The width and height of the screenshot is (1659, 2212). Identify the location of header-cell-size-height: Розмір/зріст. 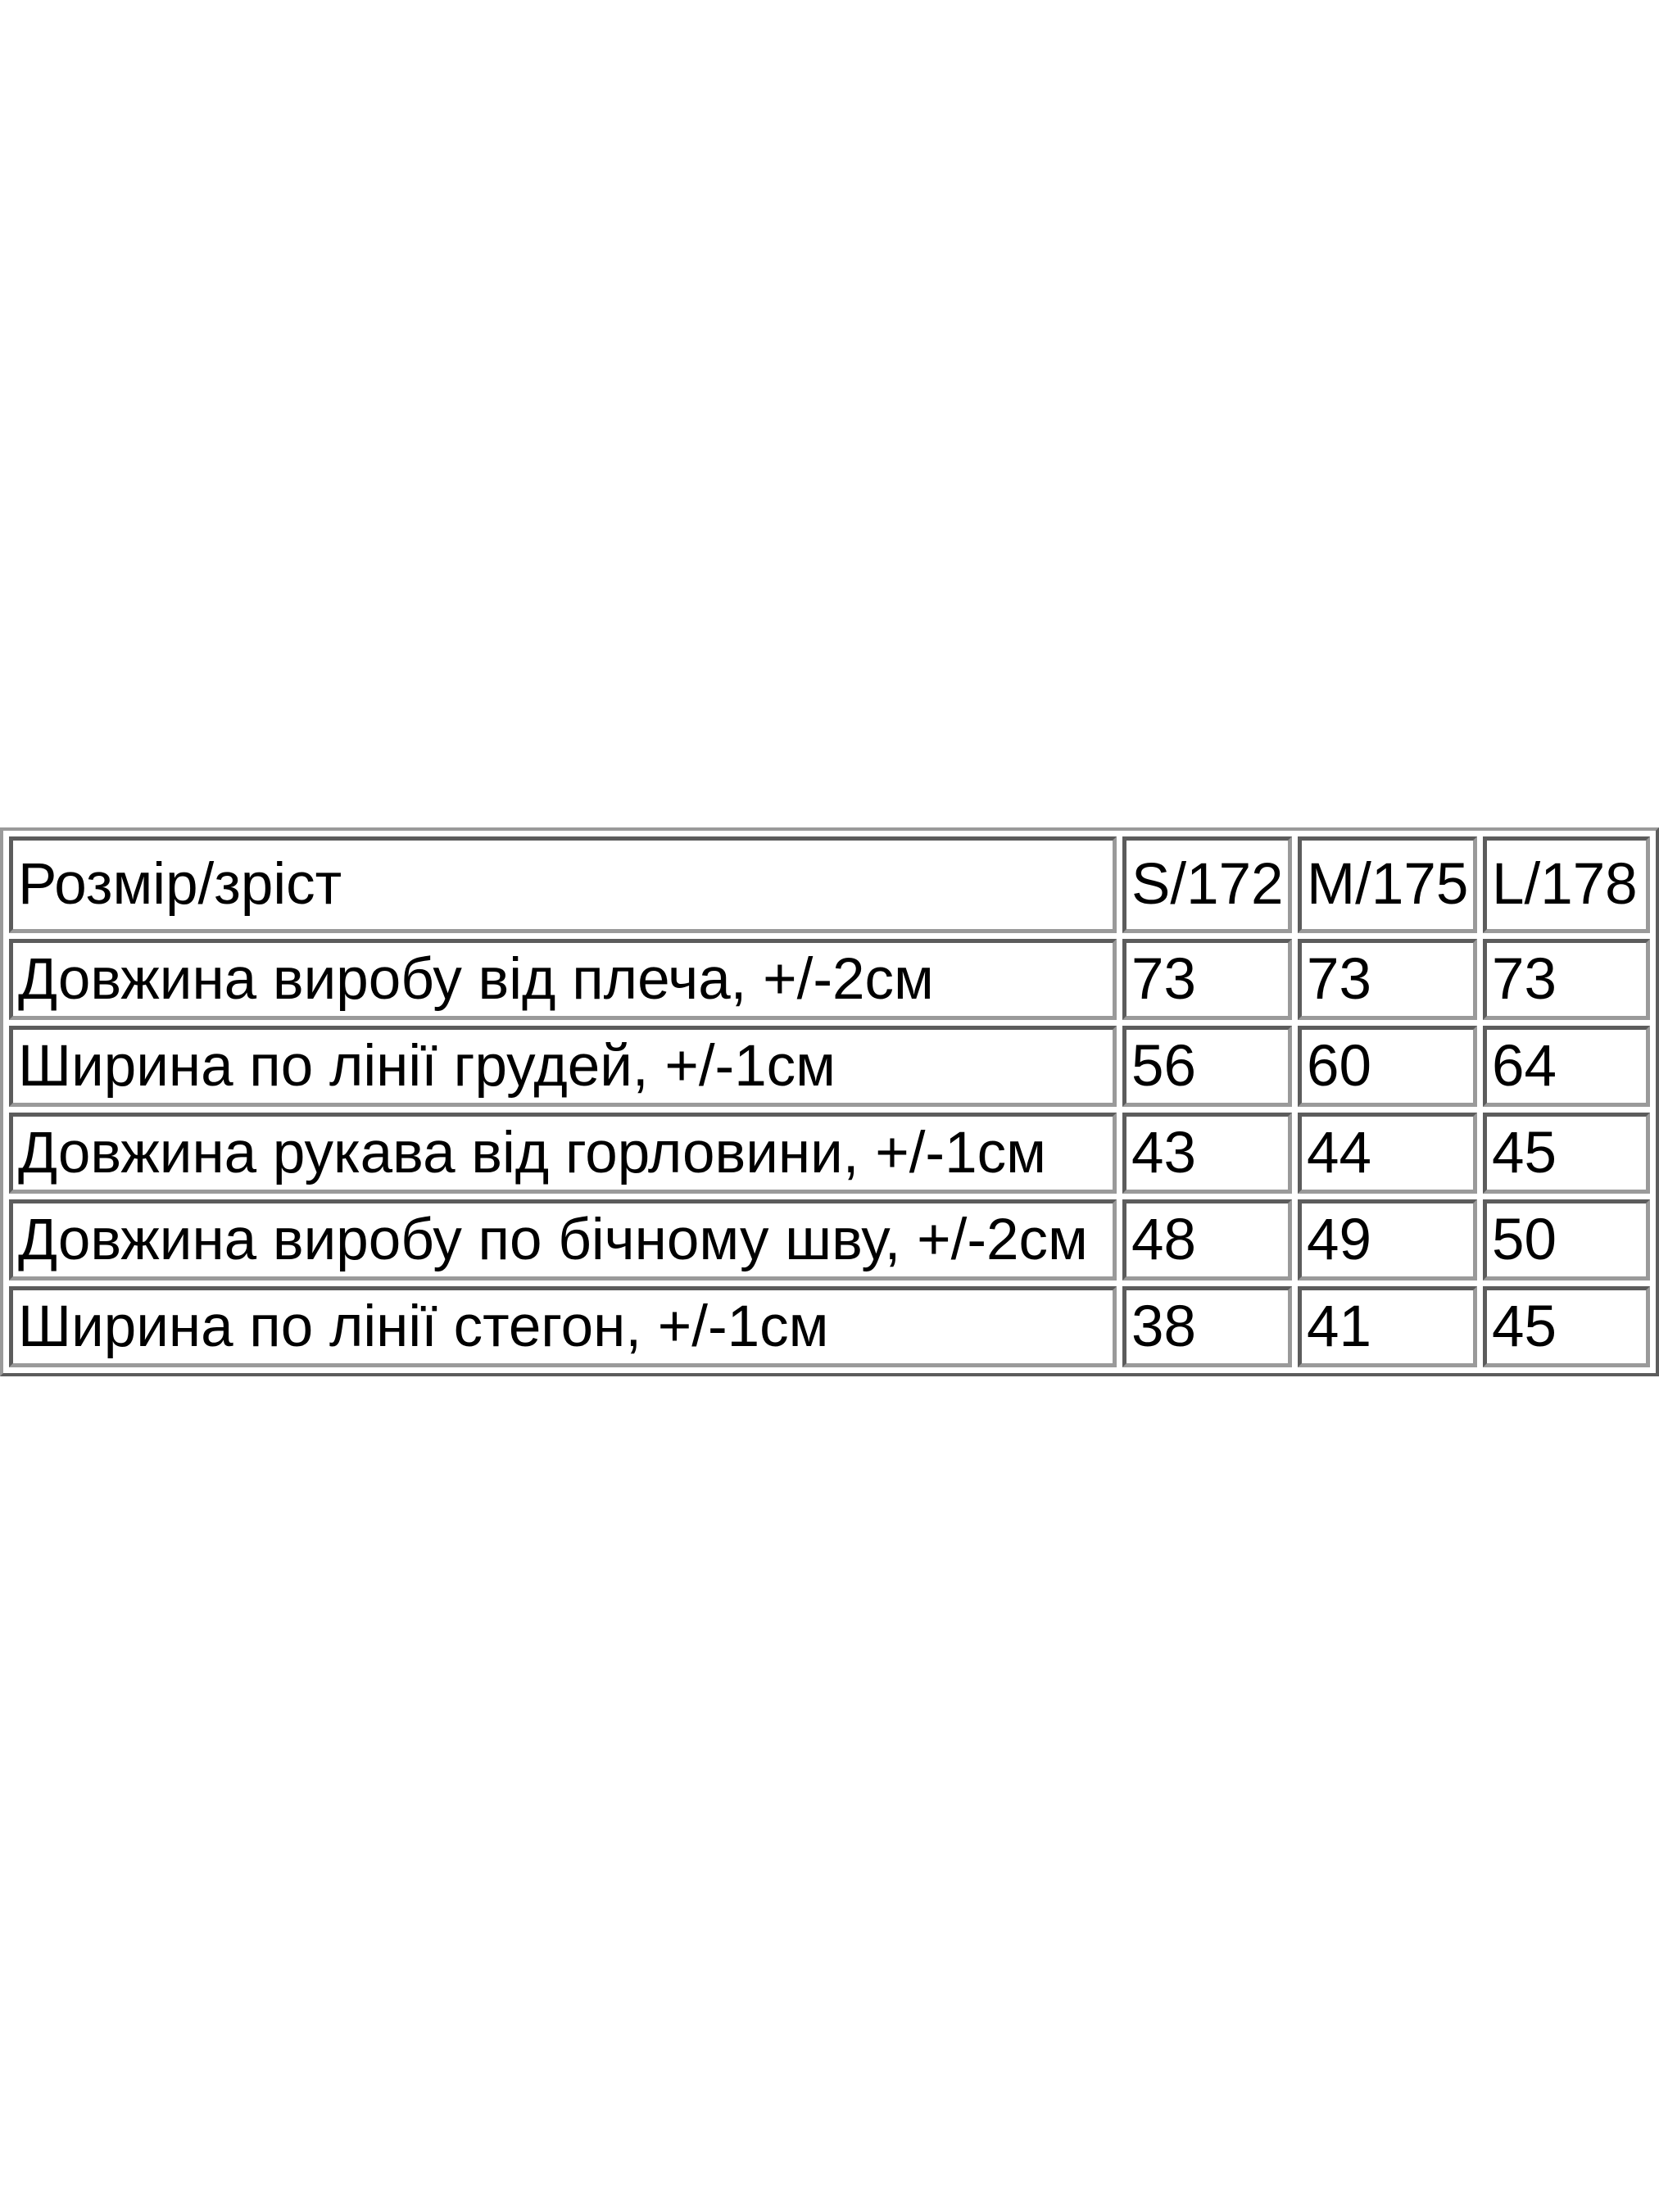
(563, 884).